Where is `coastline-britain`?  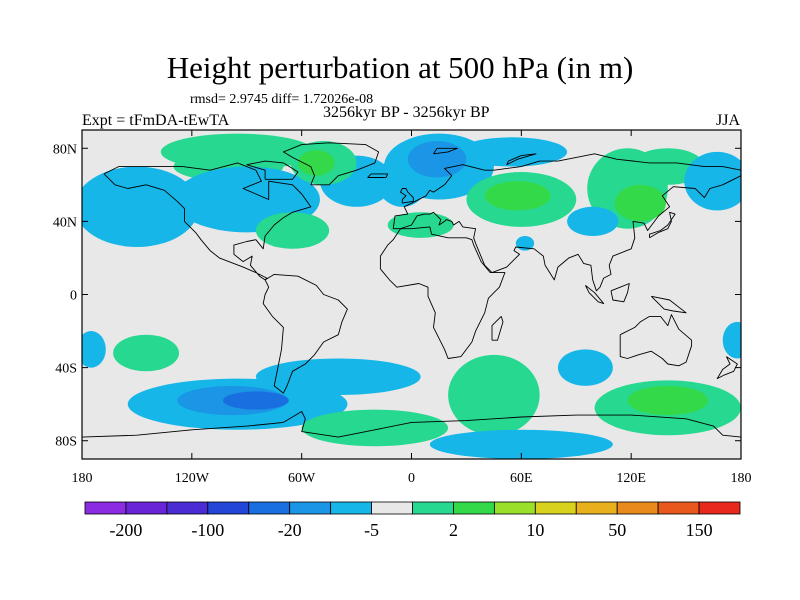 coastline-britain is located at coordinates (407, 196).